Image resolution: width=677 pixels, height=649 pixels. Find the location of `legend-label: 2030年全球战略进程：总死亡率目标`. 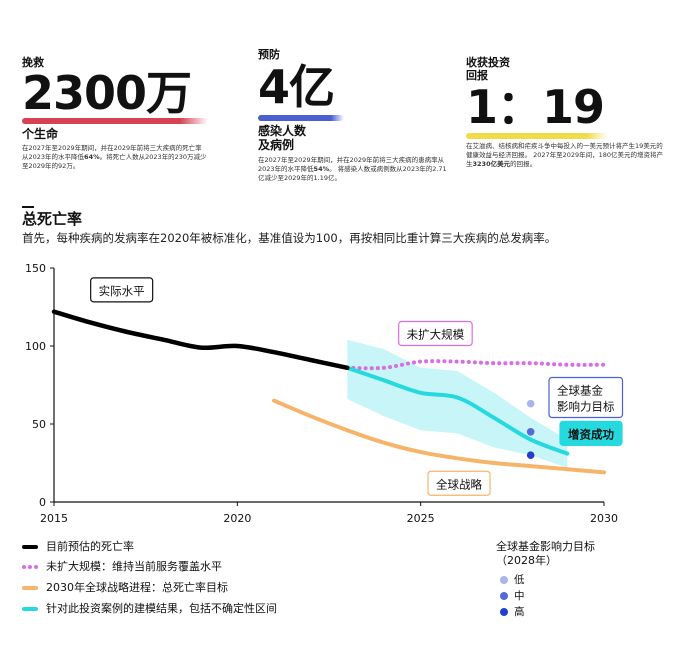

legend-label: 2030年全球战略进程：总死亡率目标 is located at coordinates (137, 587).